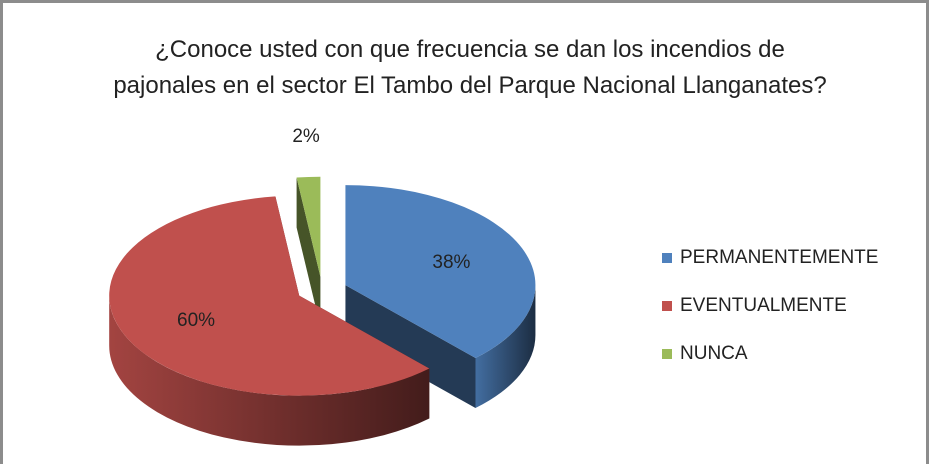  I want to click on legend-label: NUNCA, so click(714, 353).